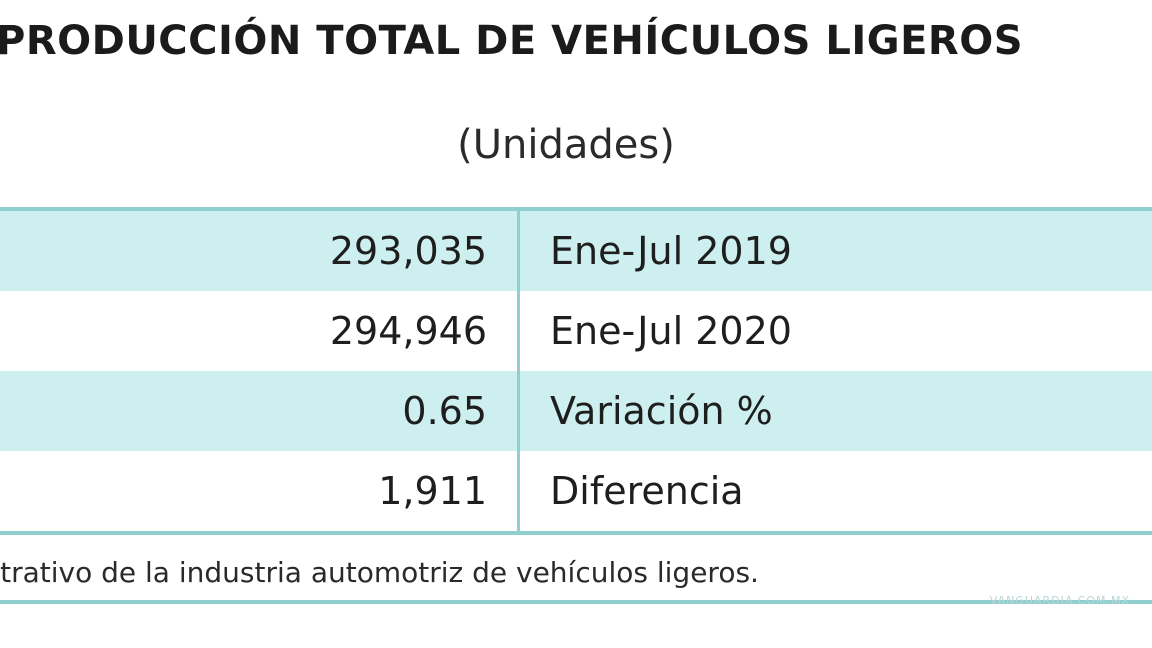  I want to click on table-row: 294,946 Ene-Jul 2020, so click(576, 331).